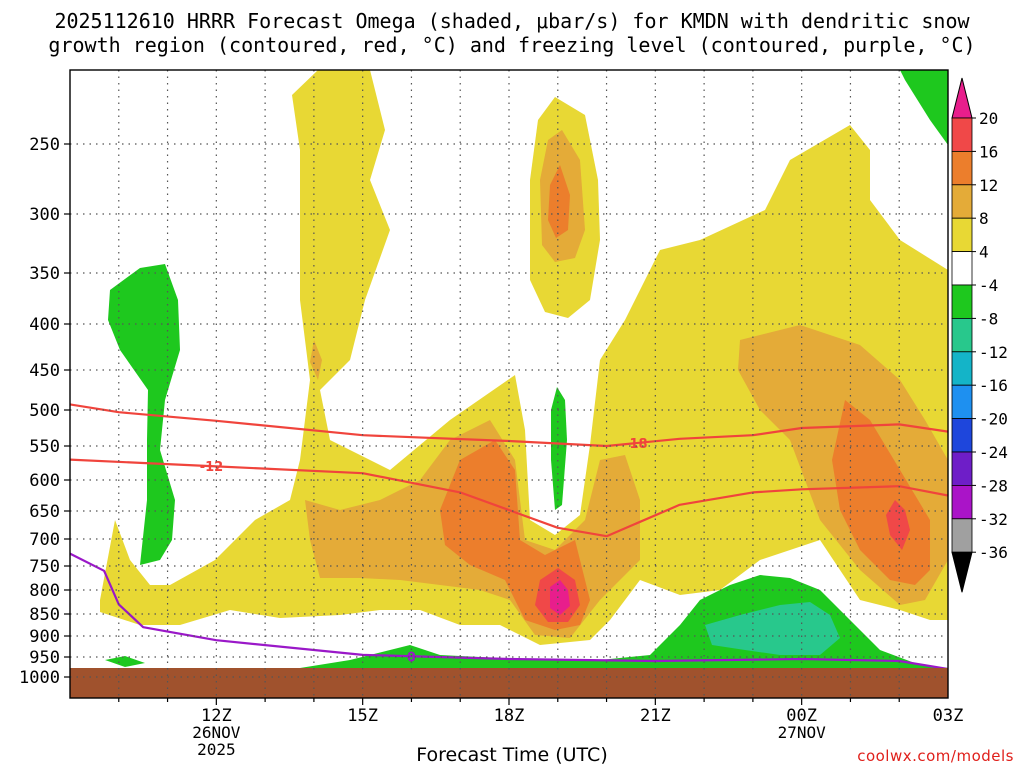 The image size is (1024, 768). What do you see at coordinates (988, 151) in the screenshot?
I see `colorbar-label: 16` at bounding box center [988, 151].